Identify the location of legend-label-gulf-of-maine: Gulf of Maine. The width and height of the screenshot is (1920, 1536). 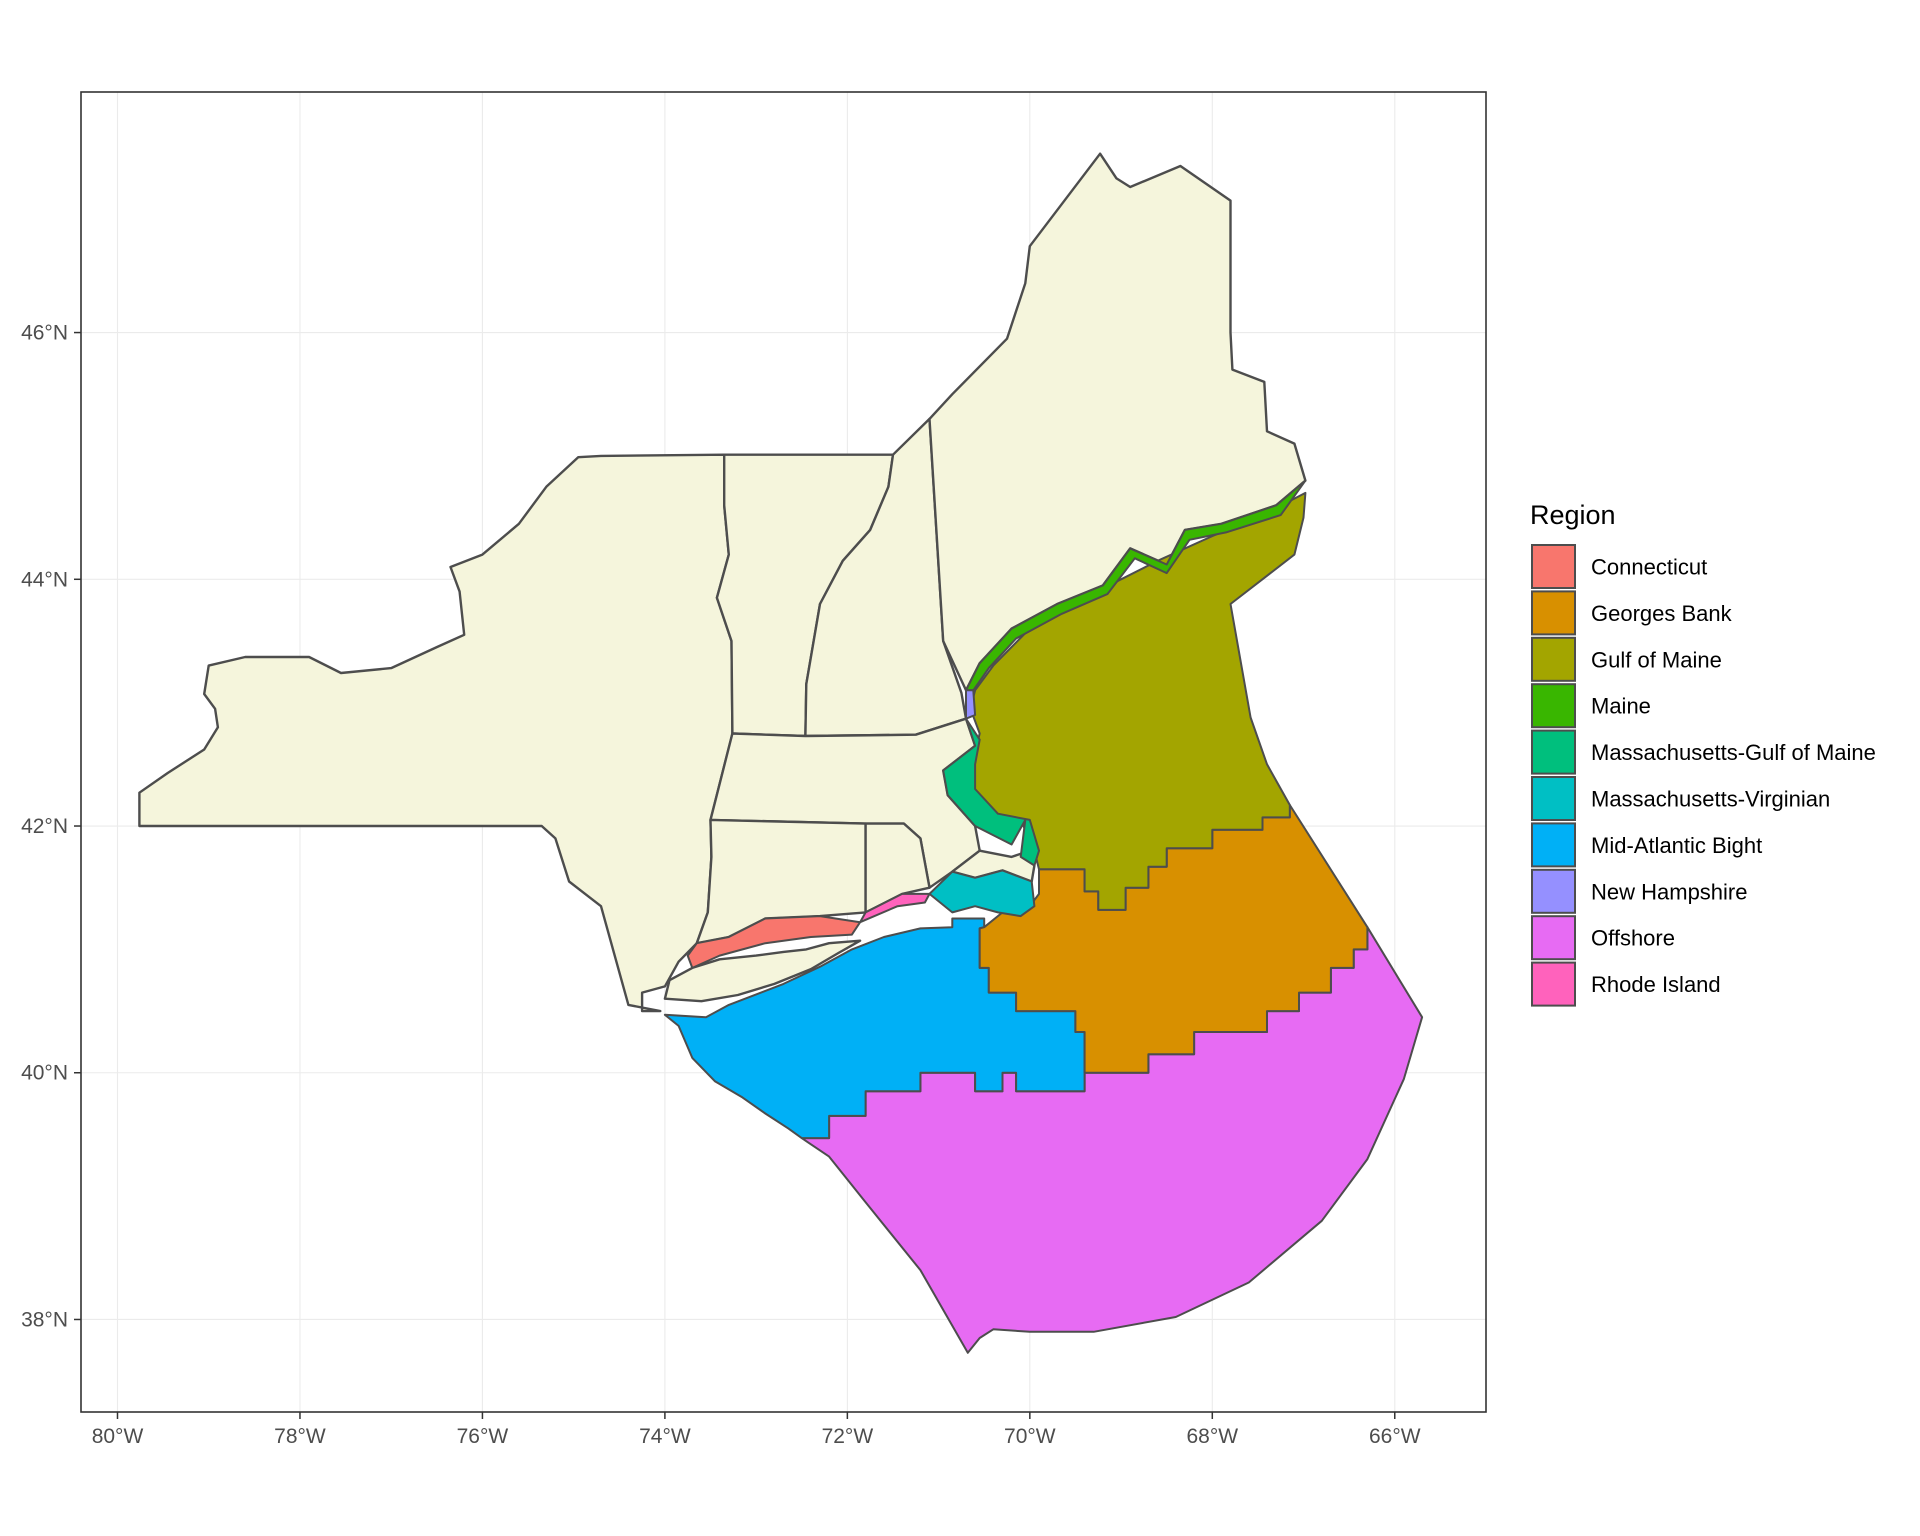
(1656, 659).